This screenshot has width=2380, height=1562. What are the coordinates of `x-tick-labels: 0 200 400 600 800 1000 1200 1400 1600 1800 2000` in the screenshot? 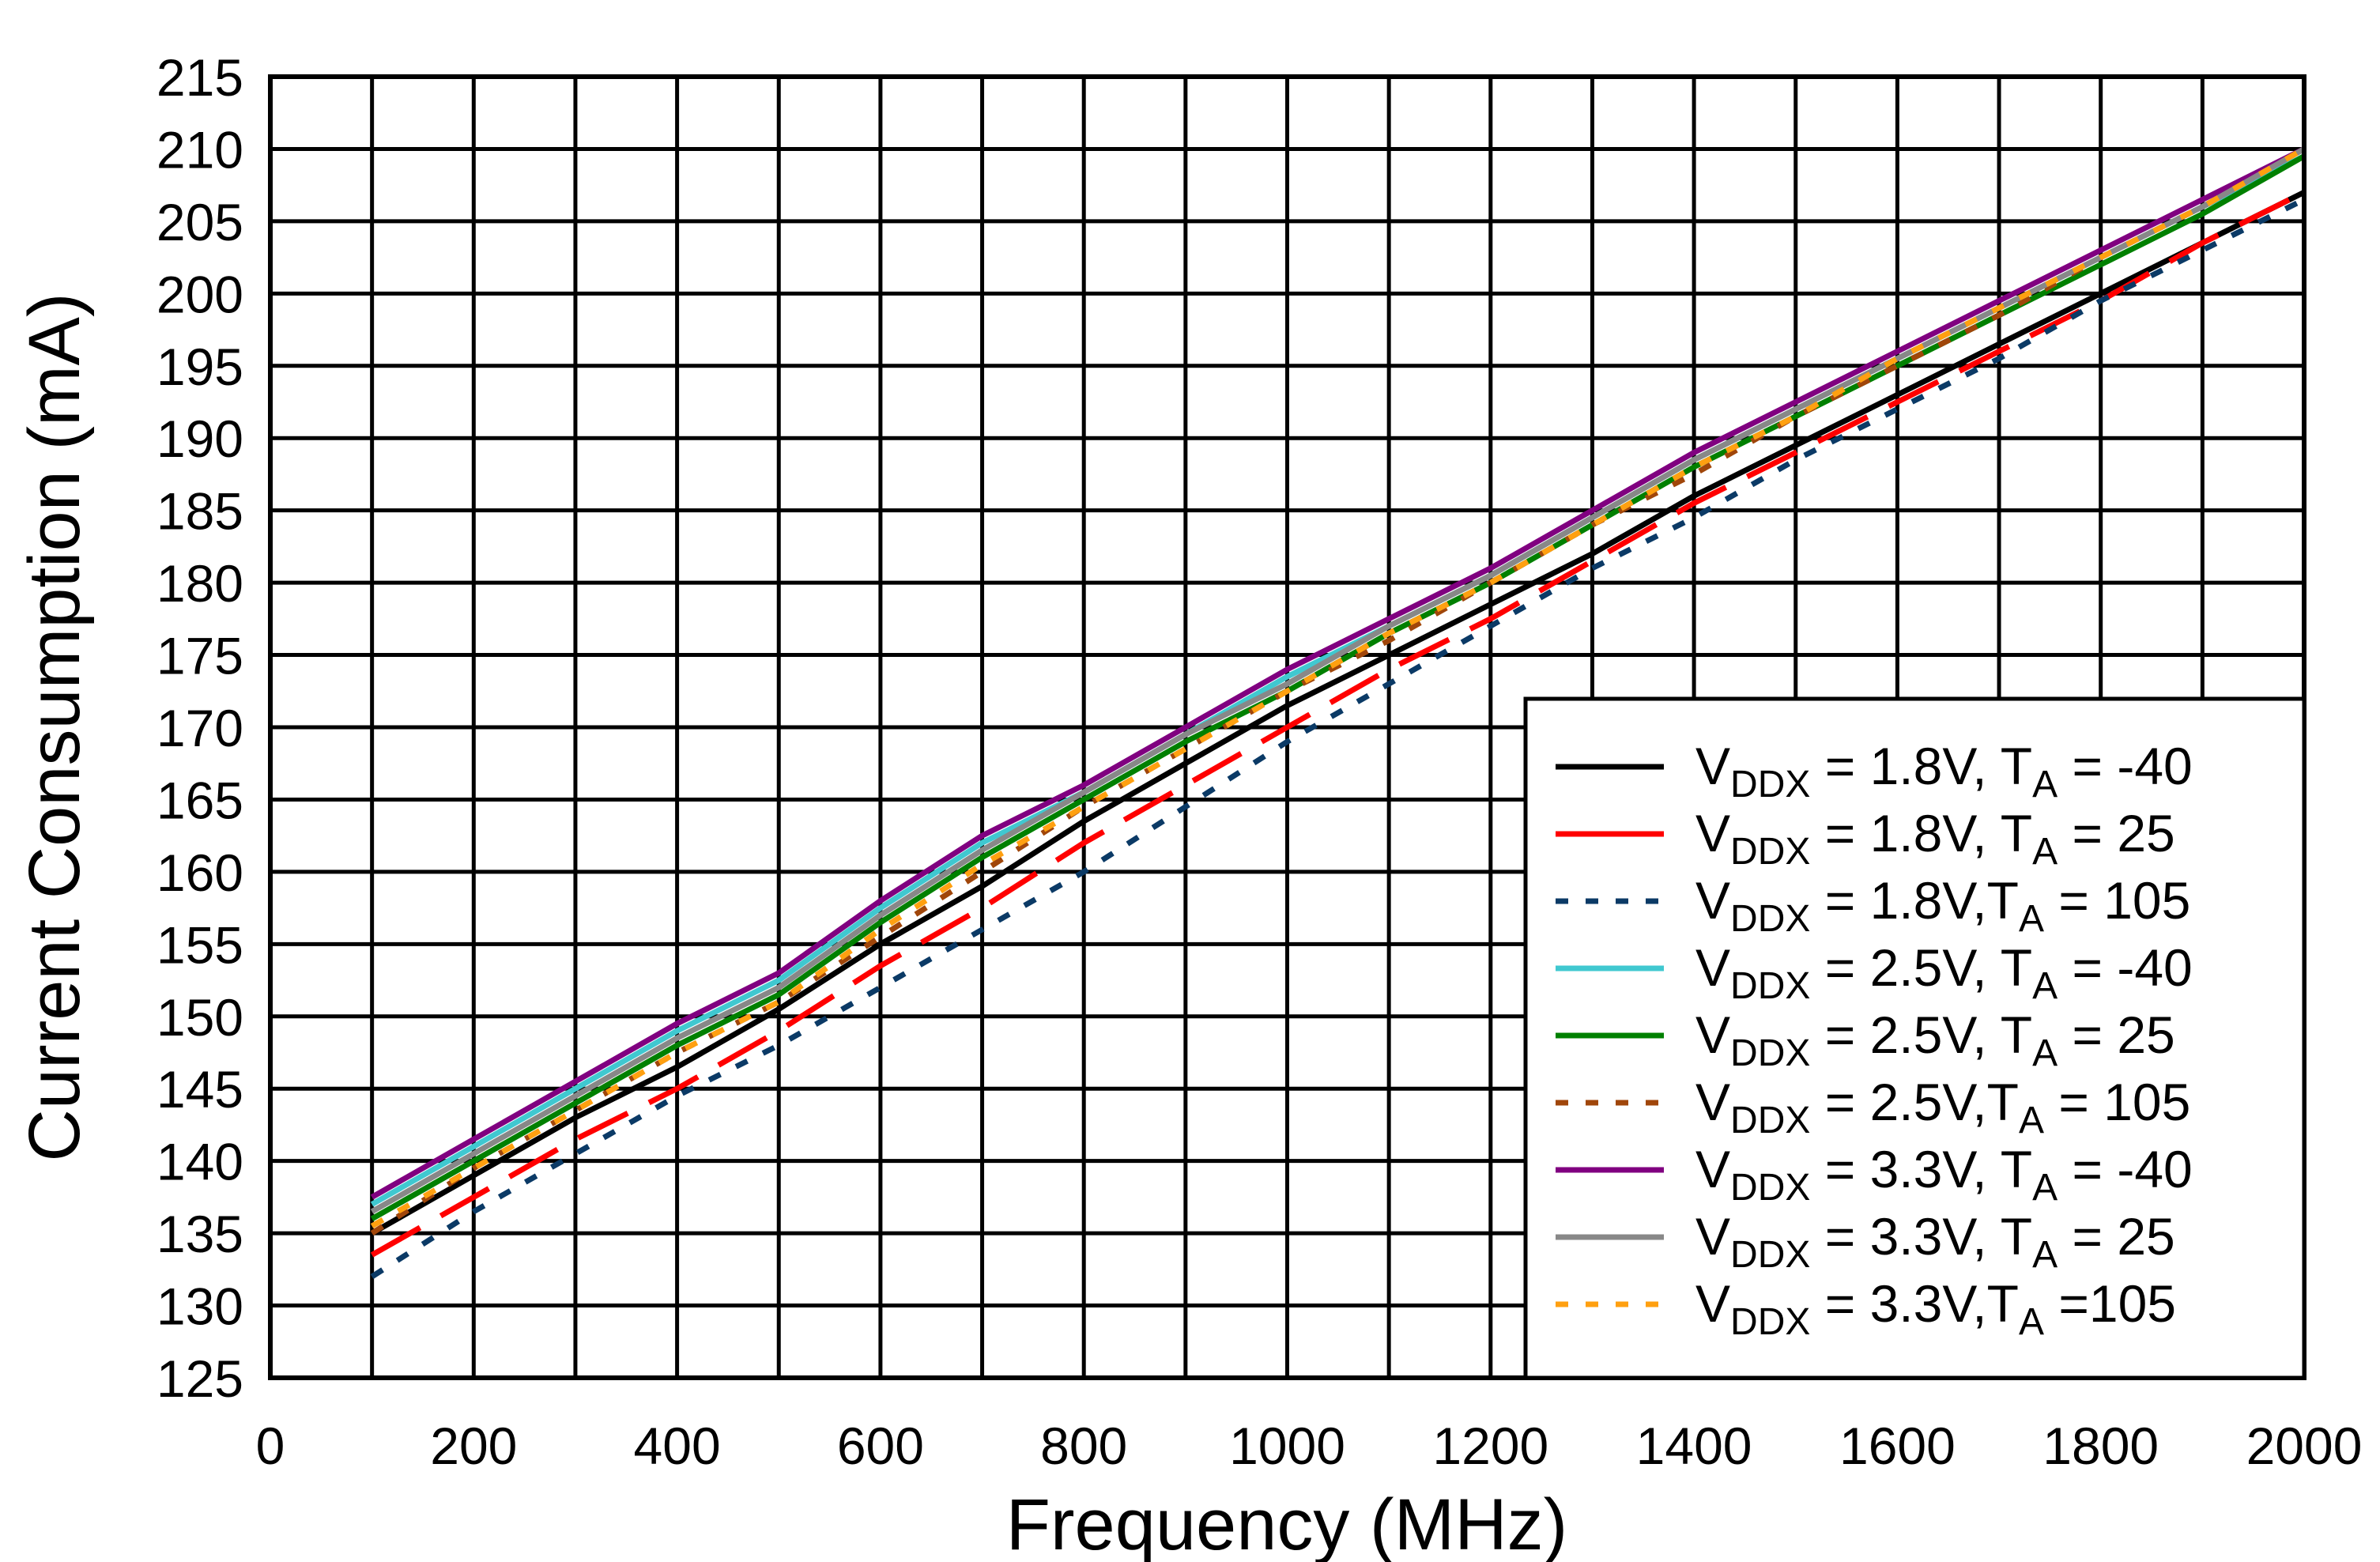 It's located at (1309, 1446).